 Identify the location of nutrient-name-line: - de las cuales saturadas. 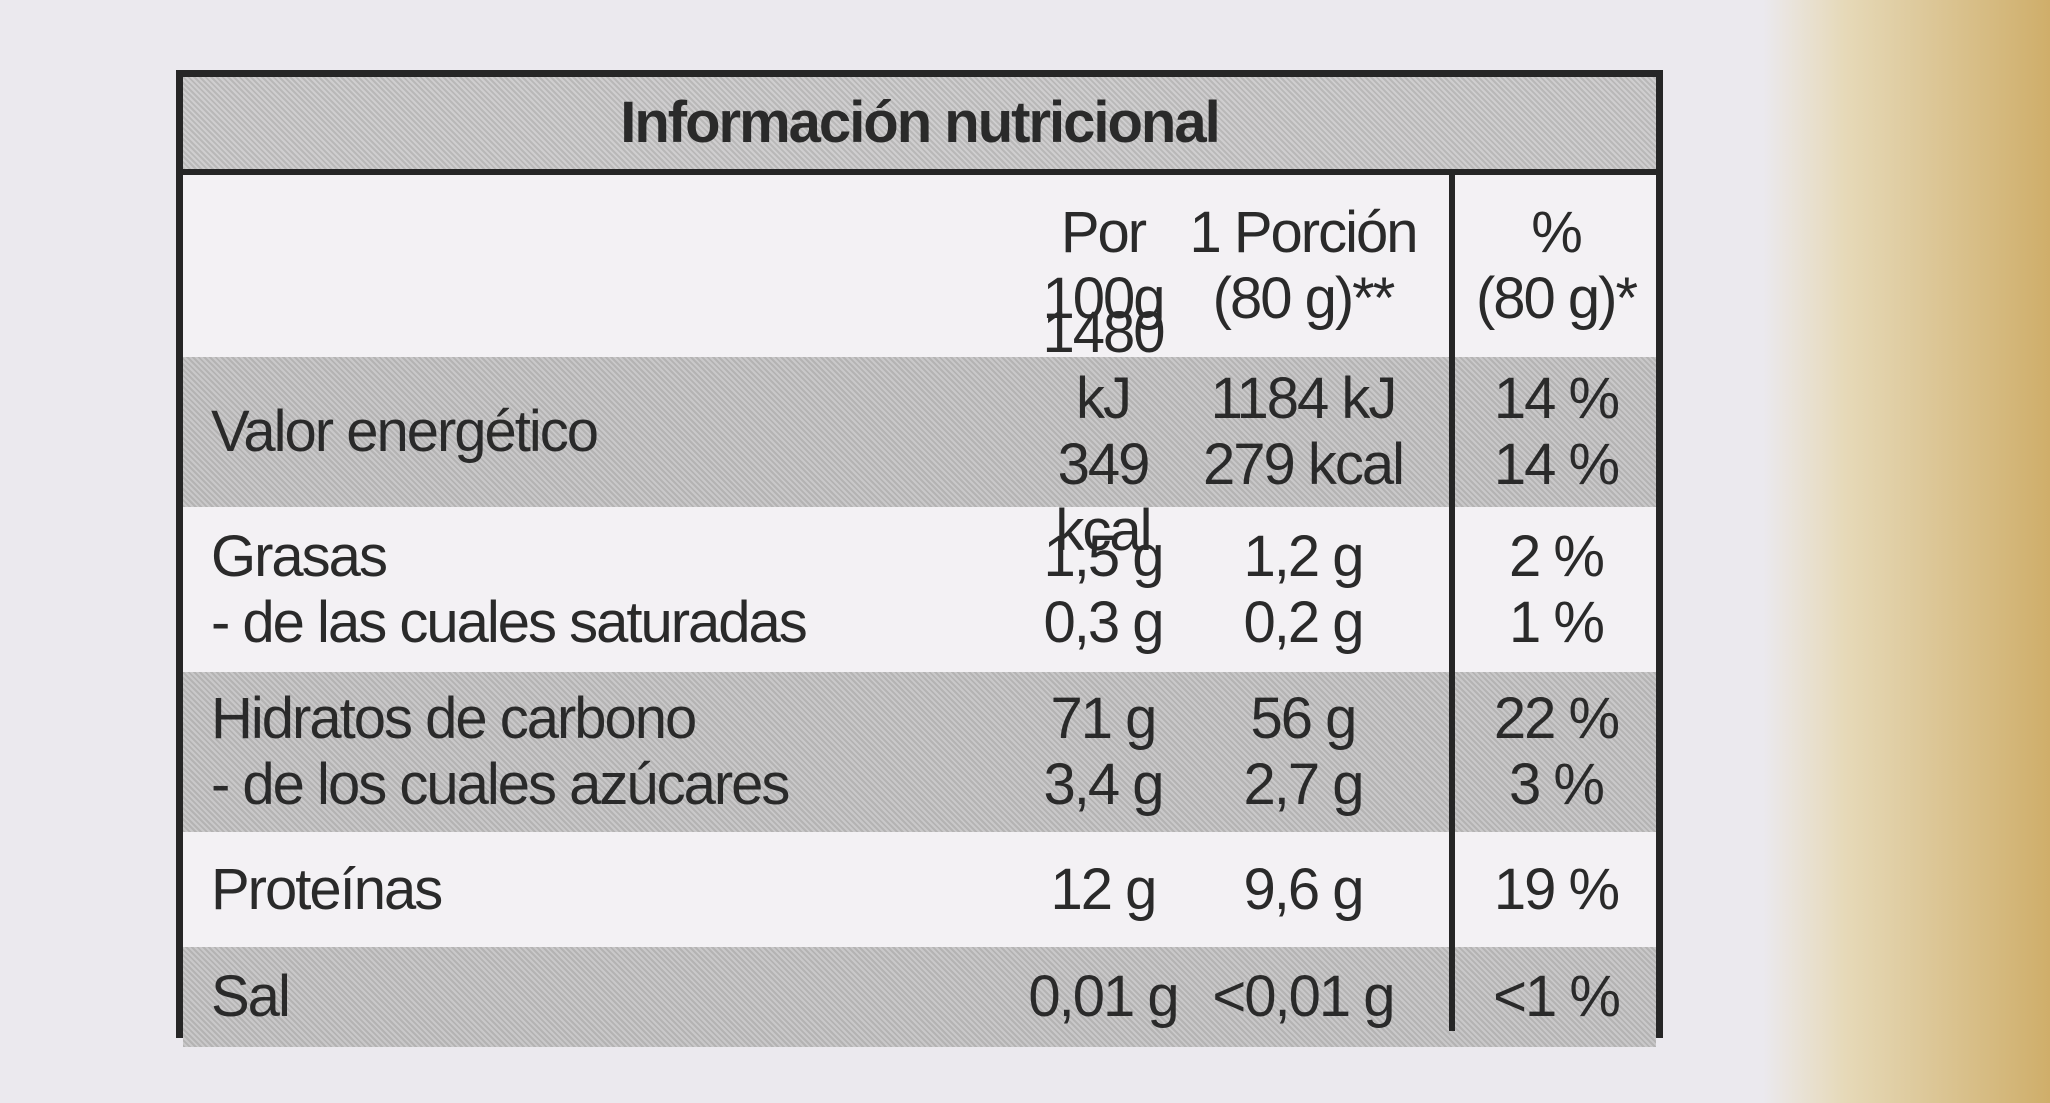
(509, 622).